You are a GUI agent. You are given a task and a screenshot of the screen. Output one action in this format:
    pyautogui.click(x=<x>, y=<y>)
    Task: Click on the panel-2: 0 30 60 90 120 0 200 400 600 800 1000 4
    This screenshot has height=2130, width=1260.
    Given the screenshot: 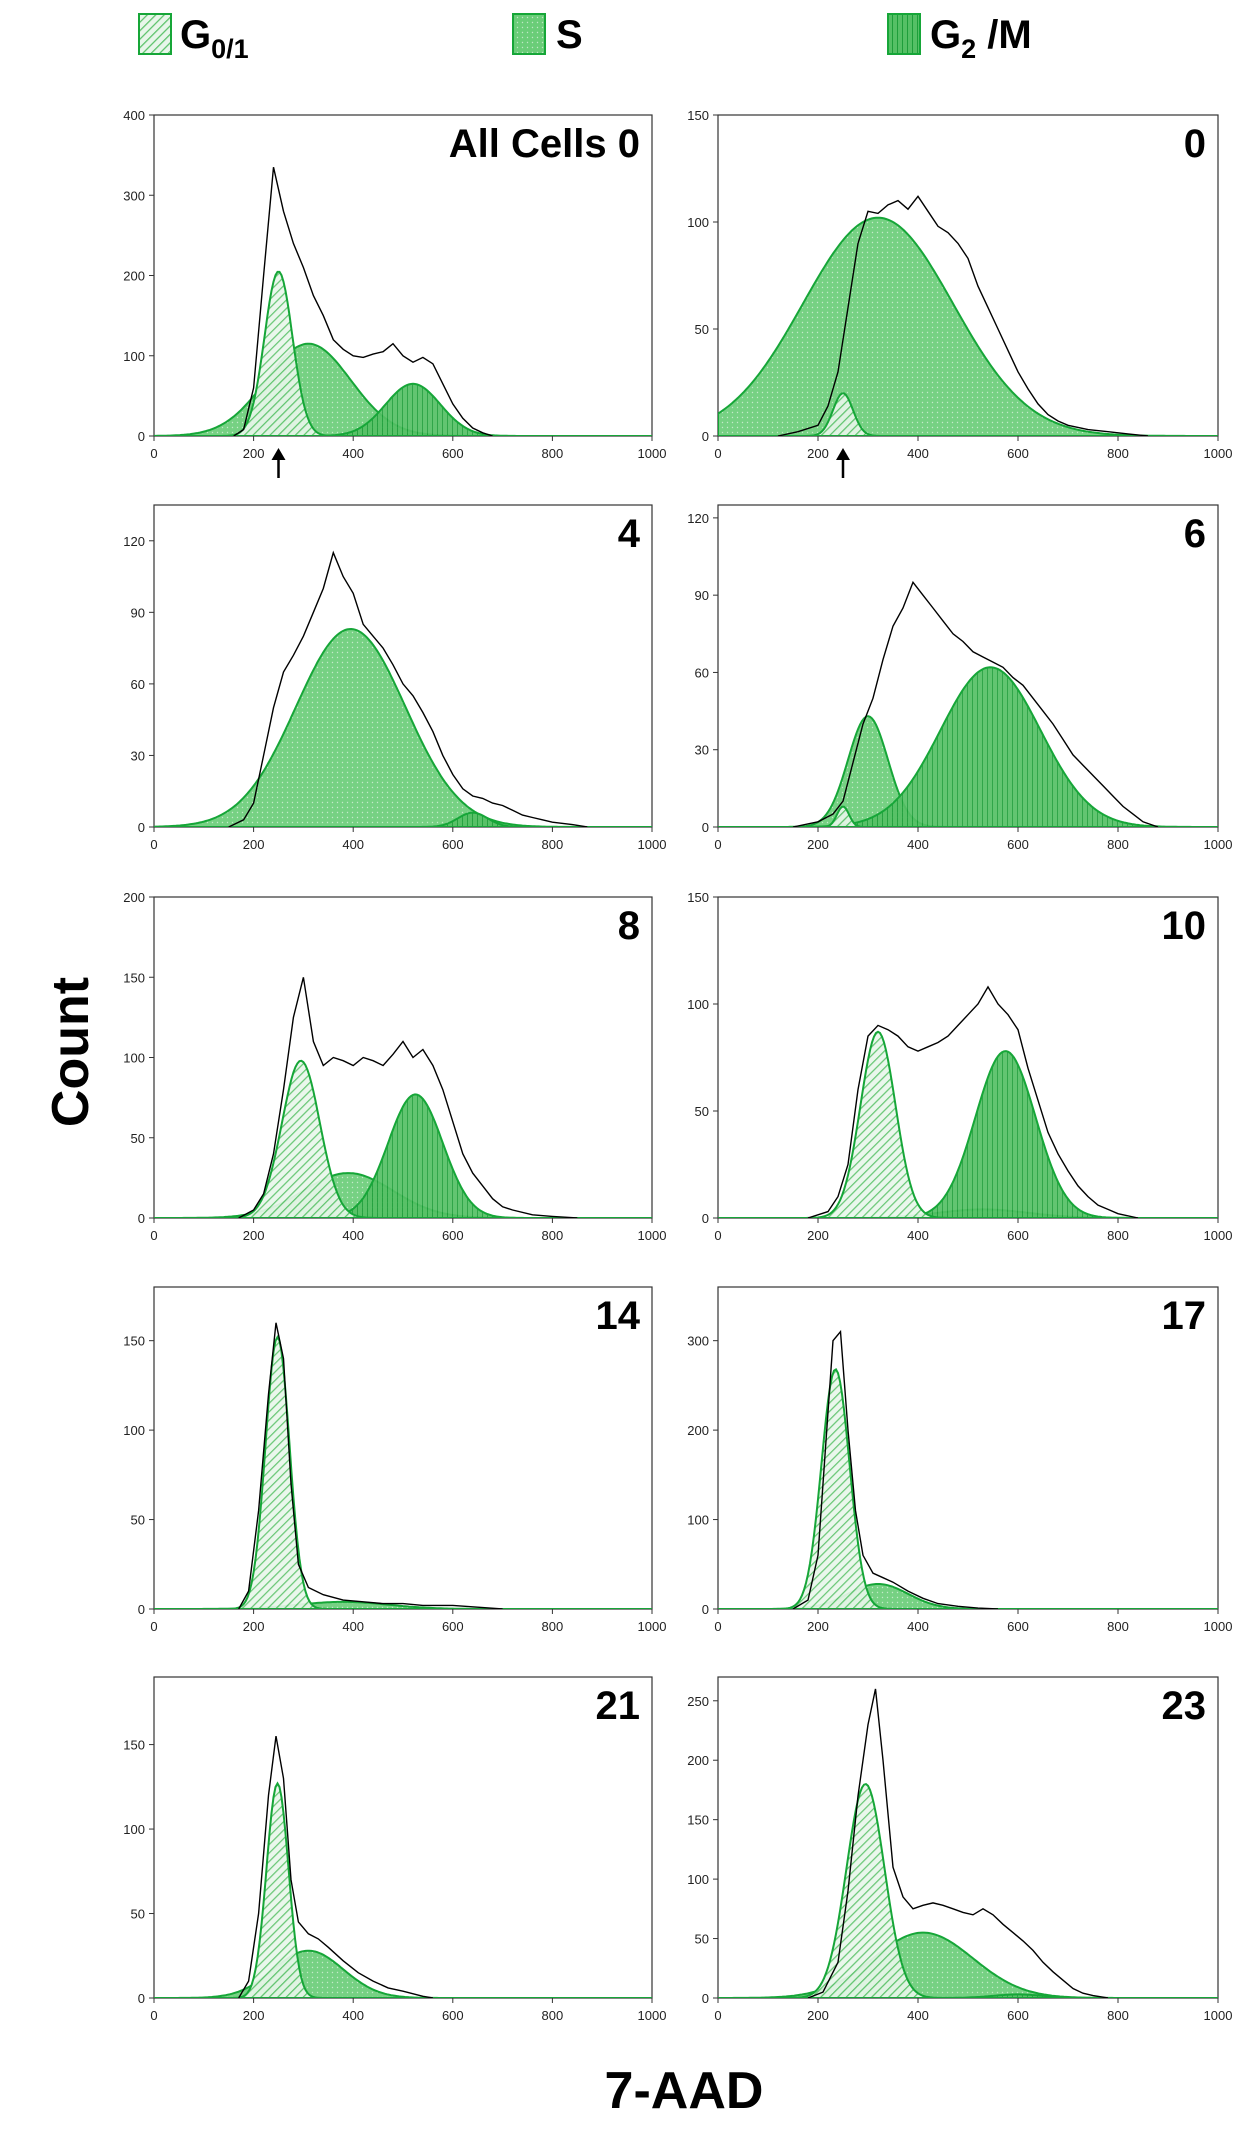 What is the action you would take?
    pyautogui.click(x=394, y=678)
    